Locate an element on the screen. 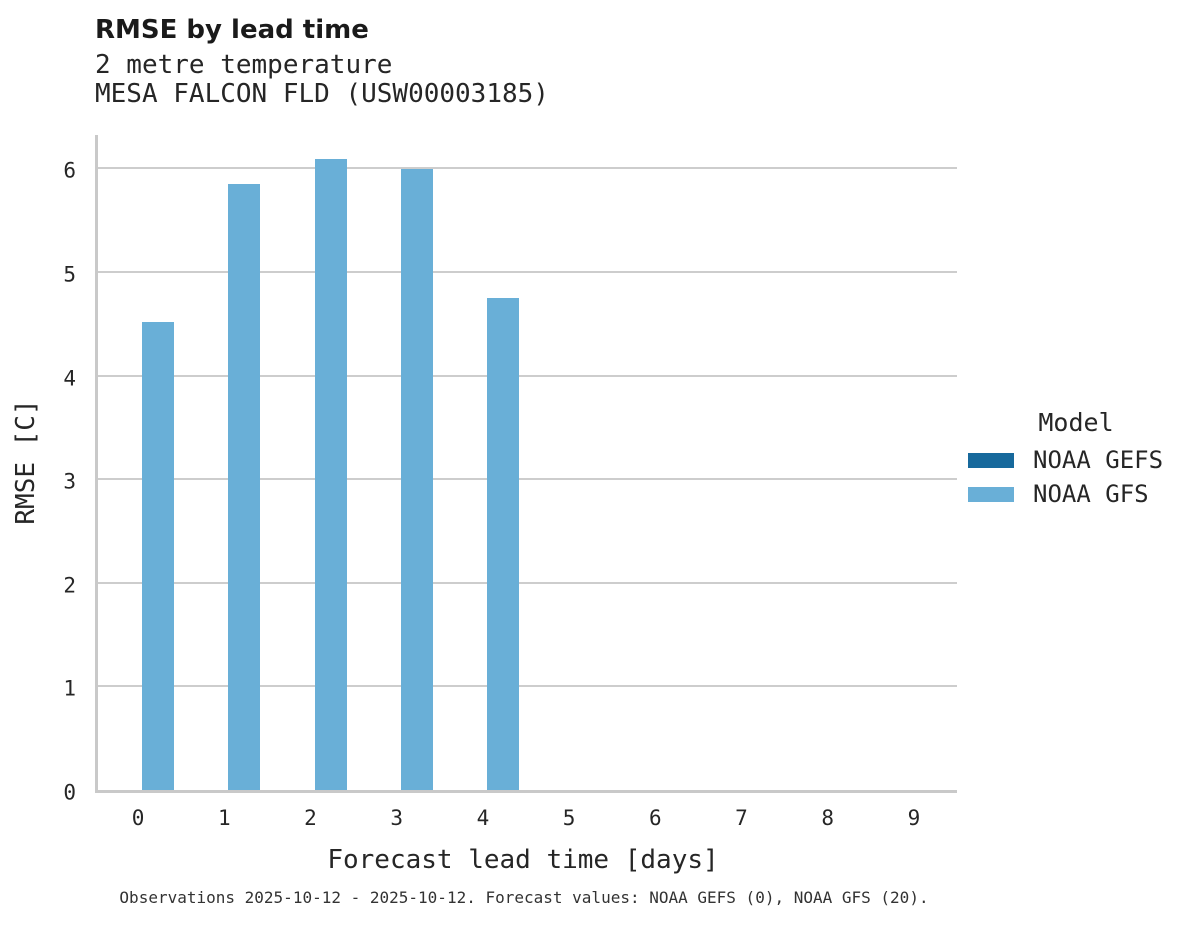 The image size is (1195, 928). legend-item-noaa-gfs: NOAA GFS is located at coordinates (1076, 494).